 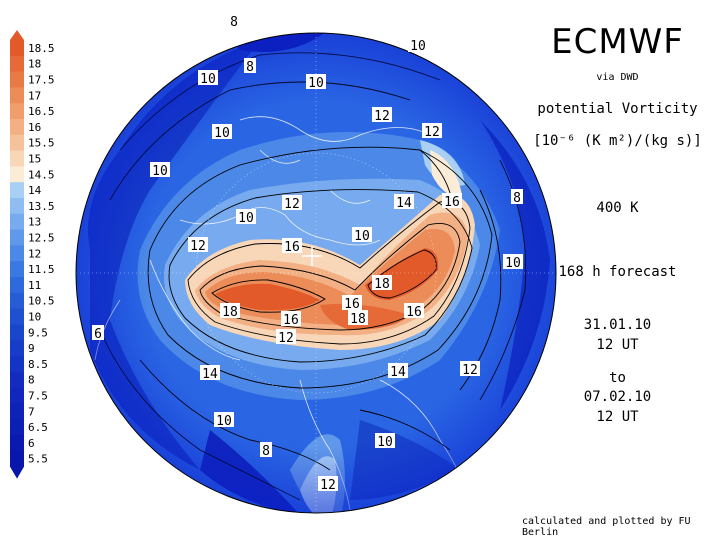 What do you see at coordinates (34, 127) in the screenshot?
I see `colorbar-label: 16` at bounding box center [34, 127].